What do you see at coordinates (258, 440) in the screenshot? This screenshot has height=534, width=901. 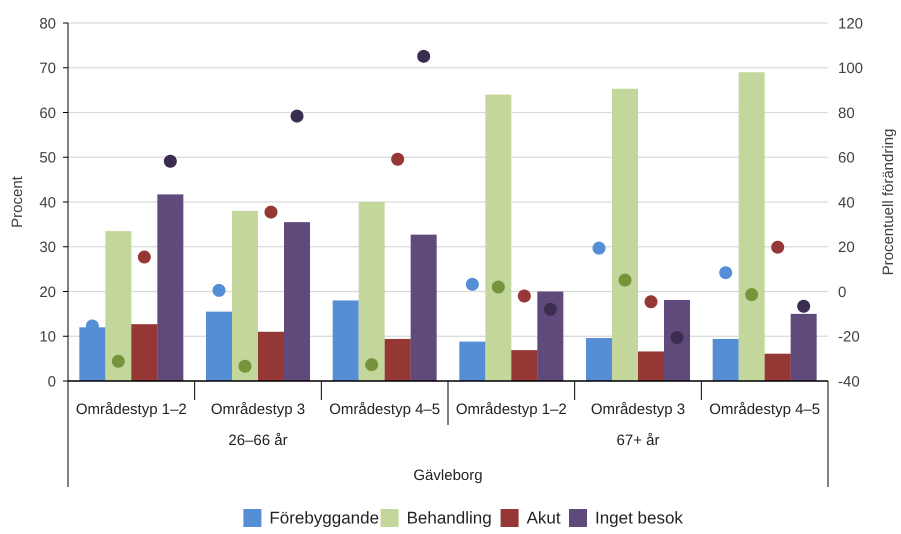 I see `text: 26–66 år` at bounding box center [258, 440].